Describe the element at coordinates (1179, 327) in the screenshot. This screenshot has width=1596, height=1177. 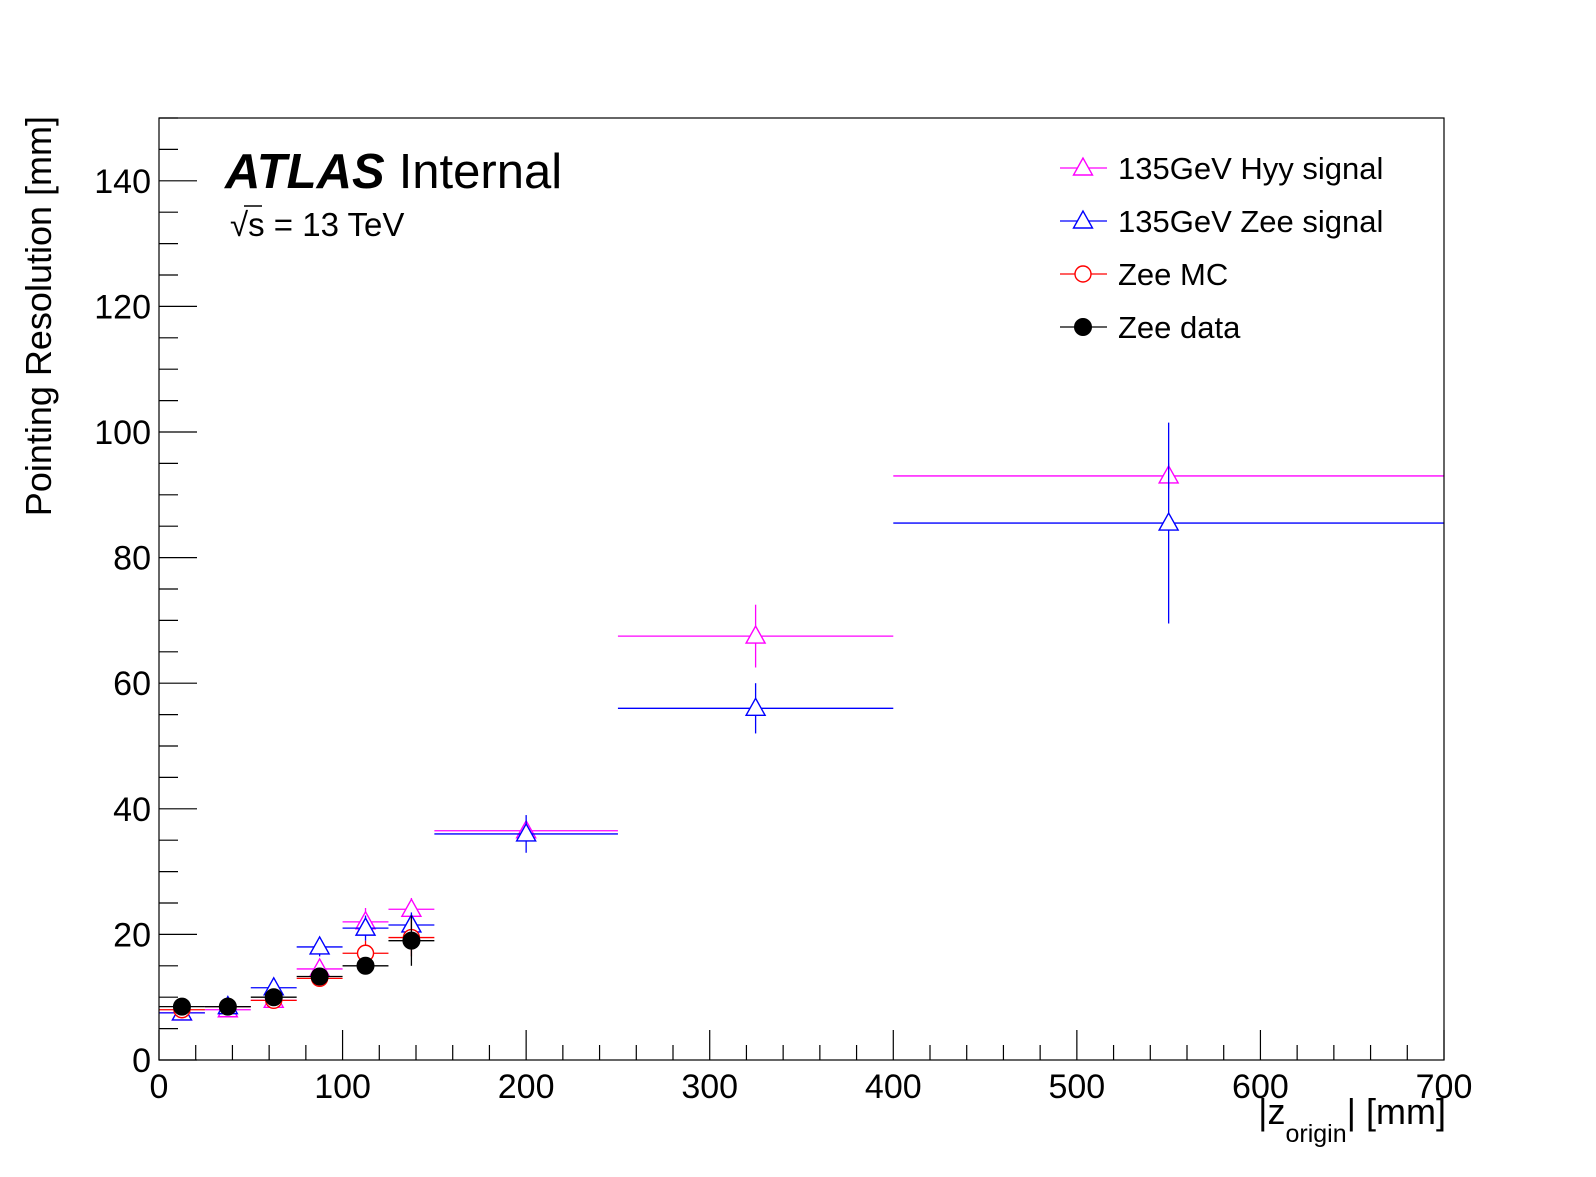
I see `legend-label: Zee data` at that location.